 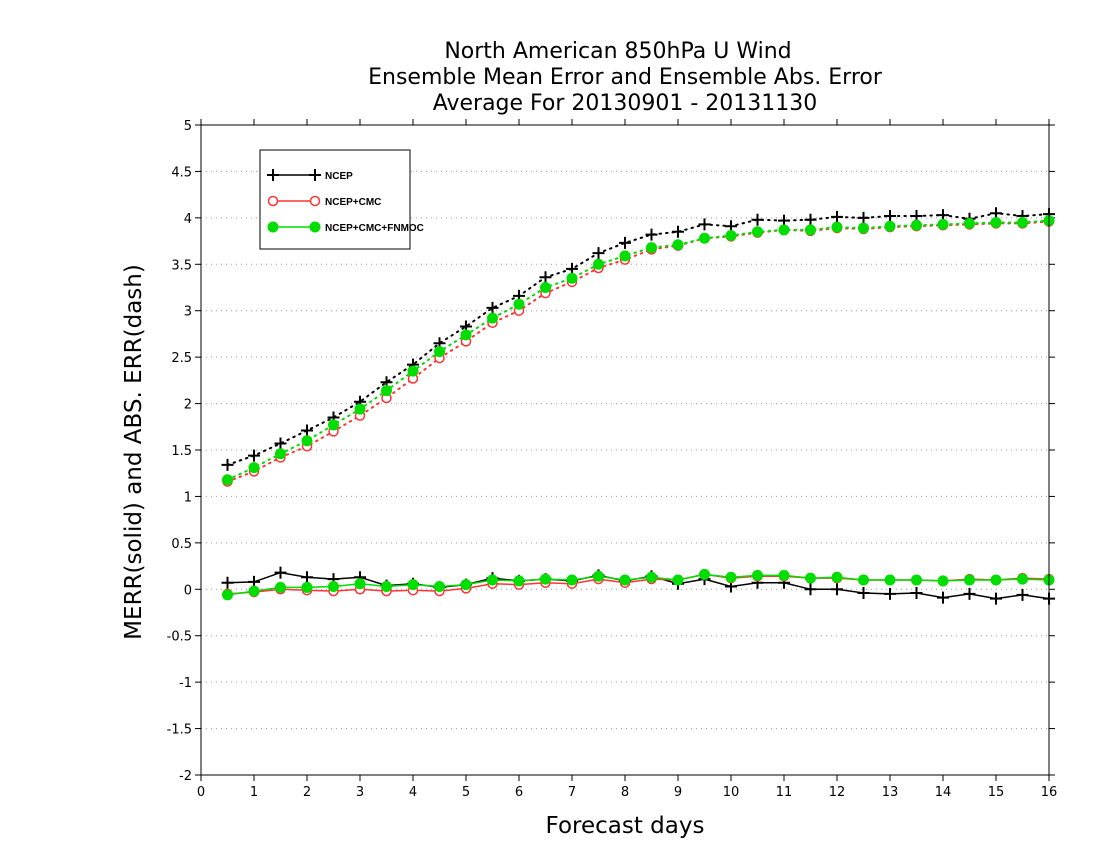 I want to click on x-tick-label: 9, so click(x=678, y=792).